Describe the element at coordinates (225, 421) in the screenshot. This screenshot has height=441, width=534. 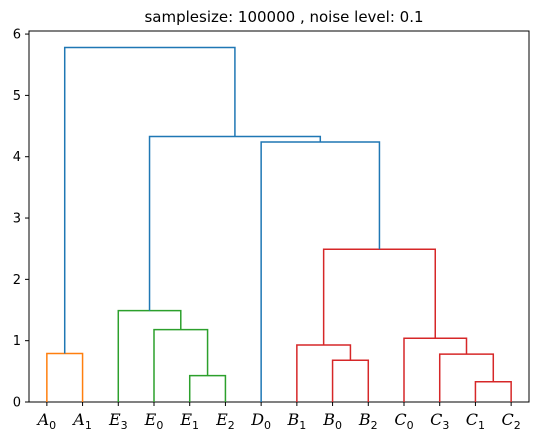
I see `leaf-label: E2` at that location.